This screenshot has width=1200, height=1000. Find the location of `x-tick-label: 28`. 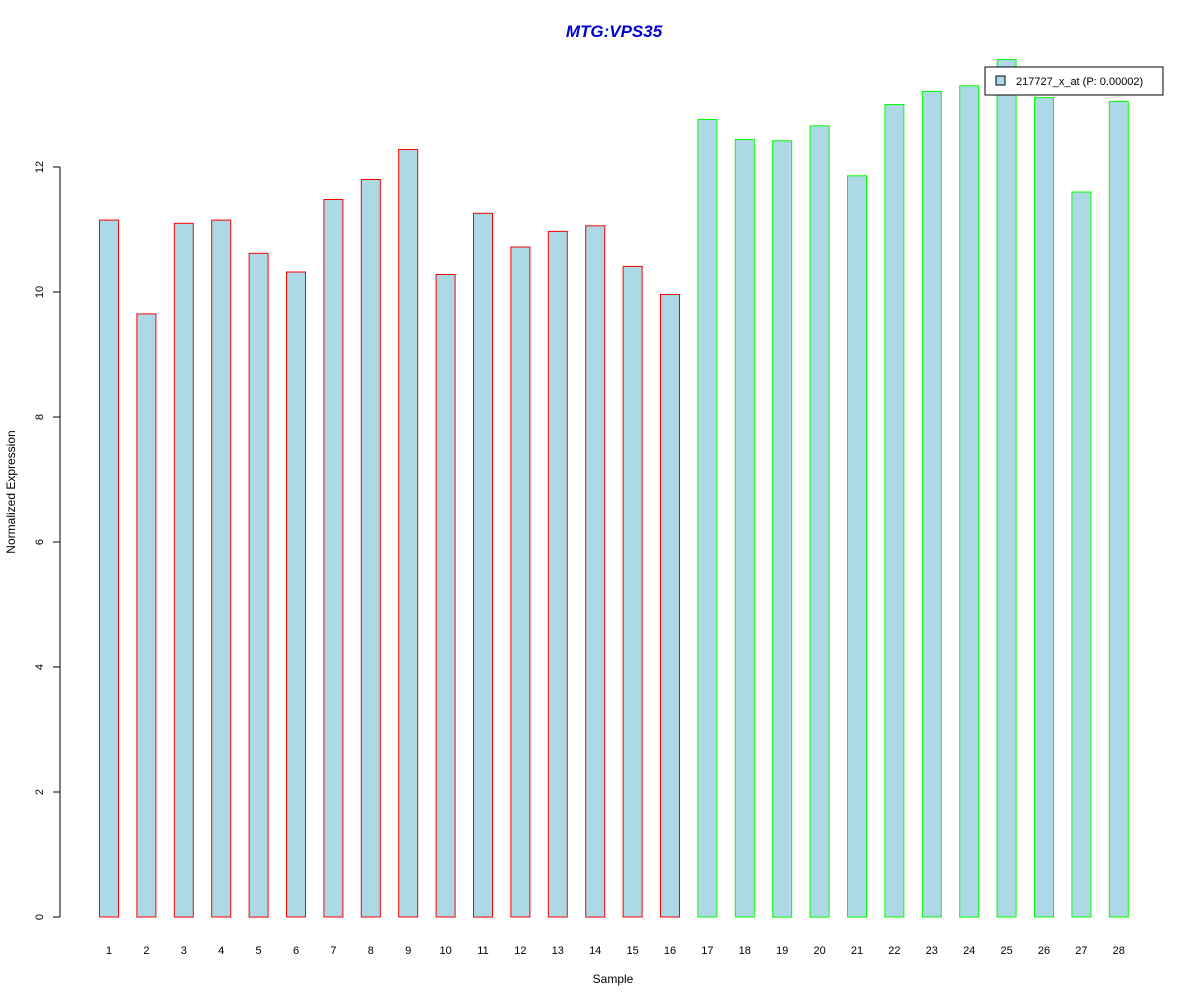

x-tick-label: 28 is located at coordinates (1119, 951).